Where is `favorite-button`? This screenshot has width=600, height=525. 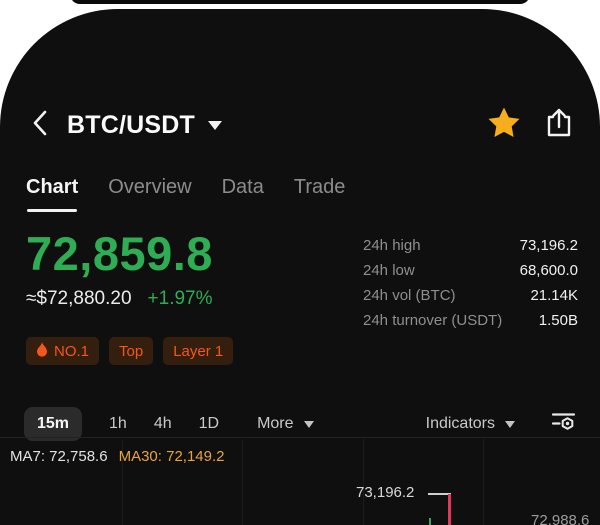 favorite-button is located at coordinates (504, 125).